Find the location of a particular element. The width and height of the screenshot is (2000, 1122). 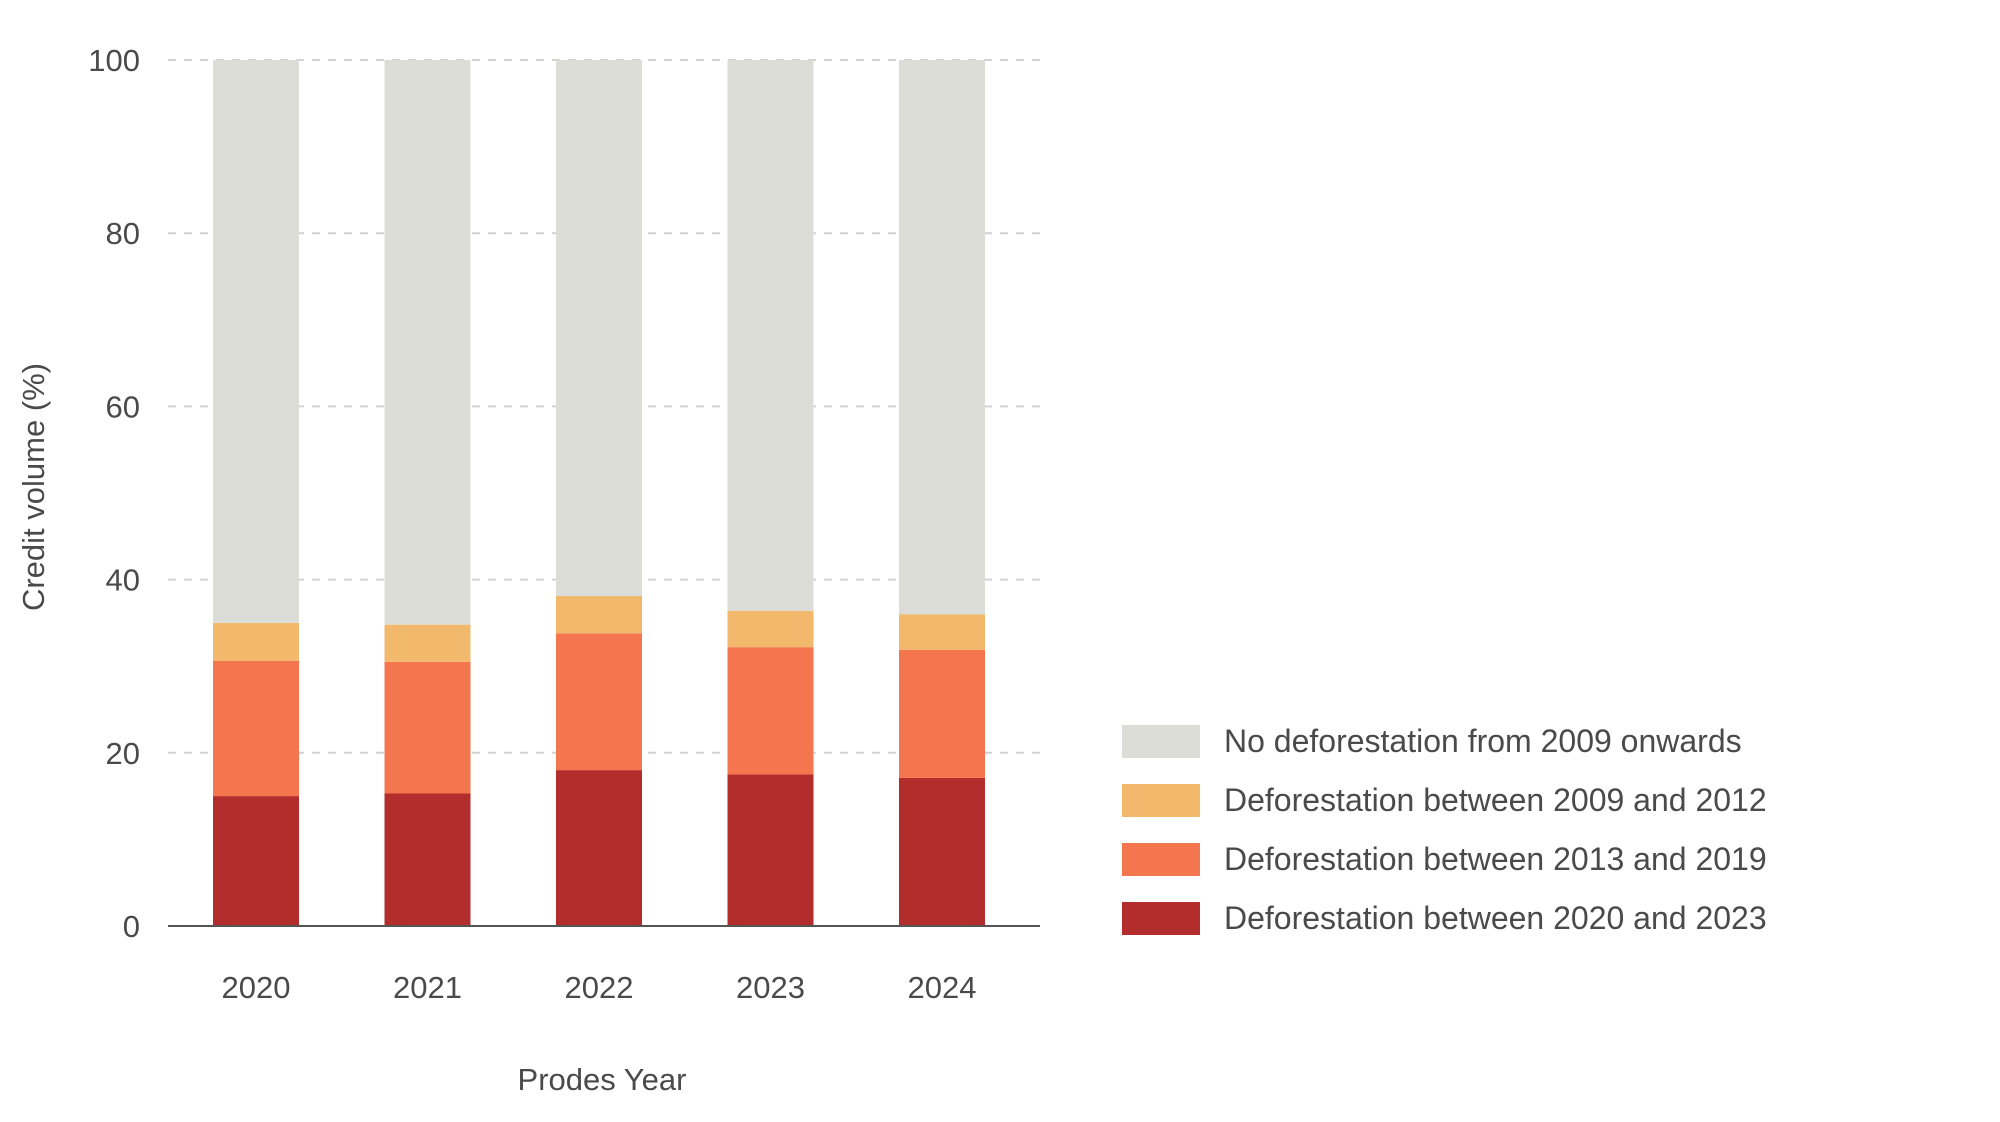

legend-item: No deforestation from 2009 onwards is located at coordinates (1444, 741).